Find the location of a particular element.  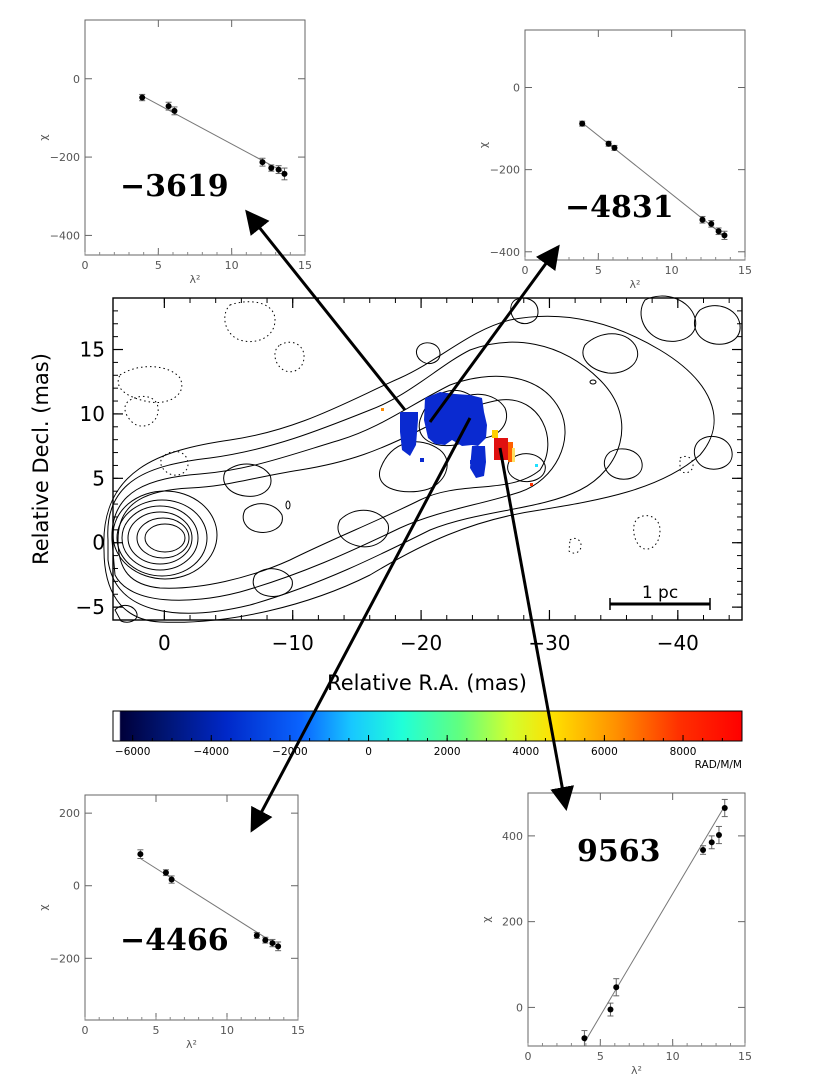

colorbar-unit-label: RAD/M/M is located at coordinates (718, 765).